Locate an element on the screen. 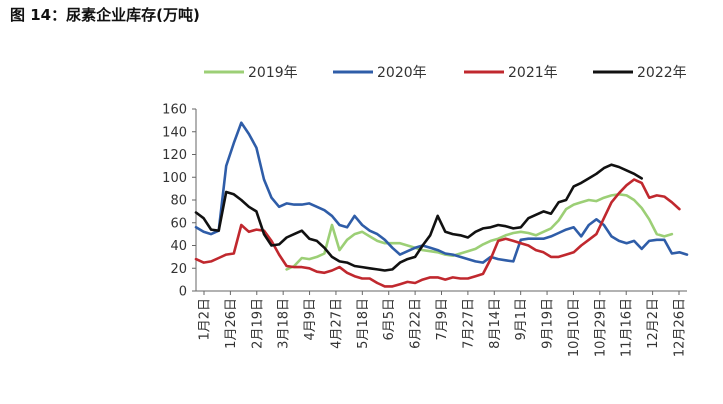 The image size is (723, 404). y-tick-label: 100 is located at coordinates (174, 178).